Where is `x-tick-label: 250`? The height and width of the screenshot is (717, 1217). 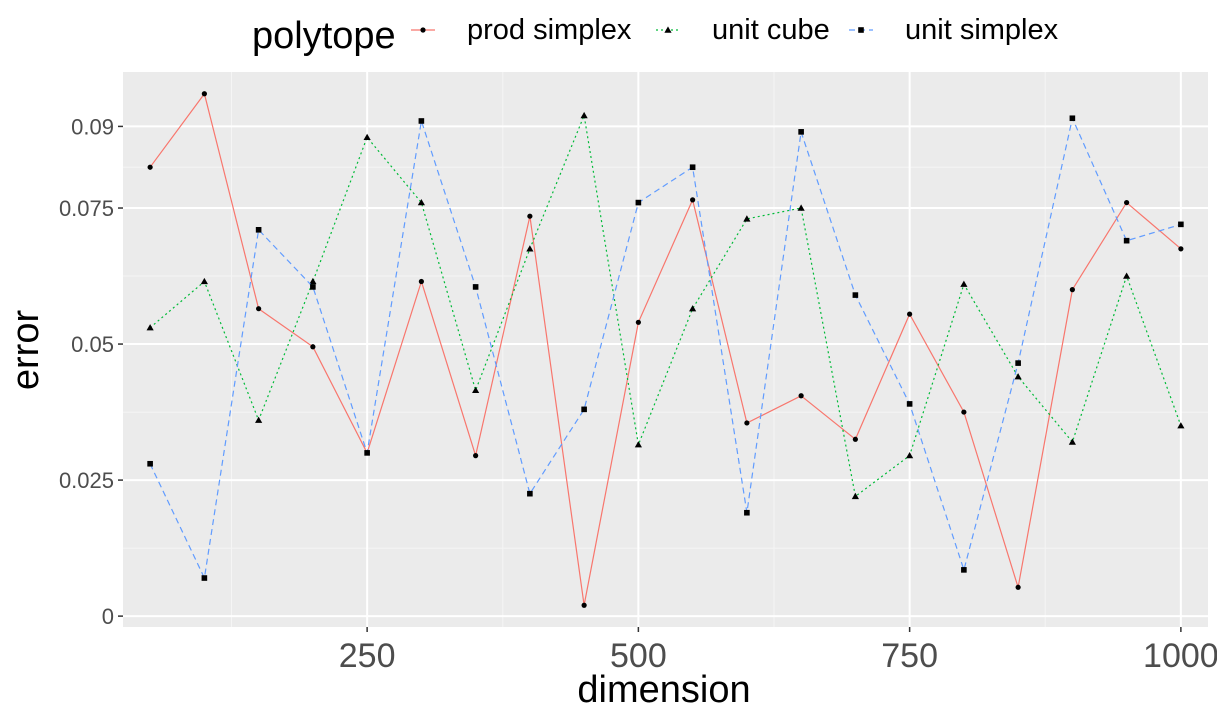 x-tick-label: 250 is located at coordinates (367, 656).